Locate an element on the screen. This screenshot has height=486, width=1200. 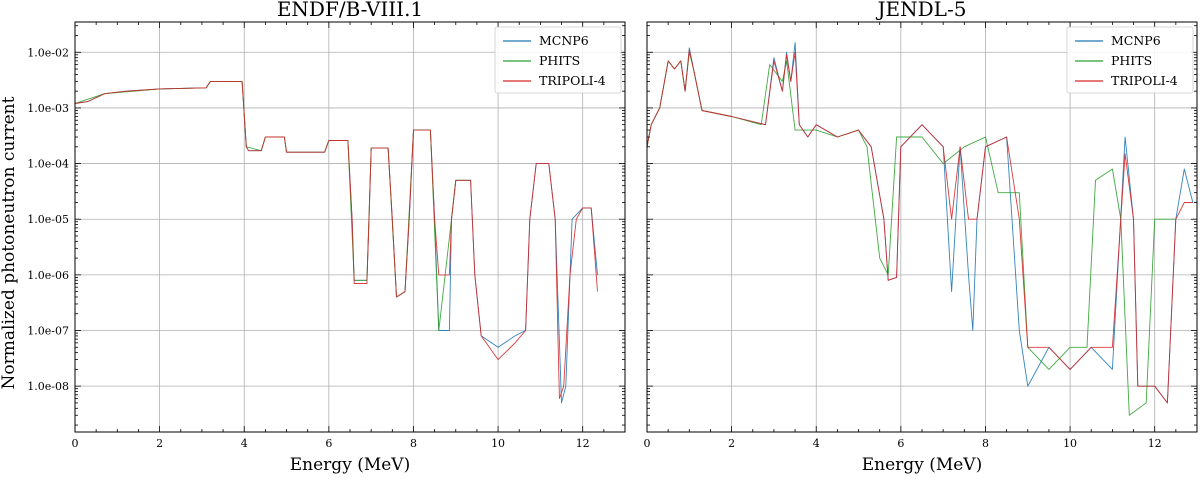
y-axis-label: Normalized photoneutron current is located at coordinates (9, 242).